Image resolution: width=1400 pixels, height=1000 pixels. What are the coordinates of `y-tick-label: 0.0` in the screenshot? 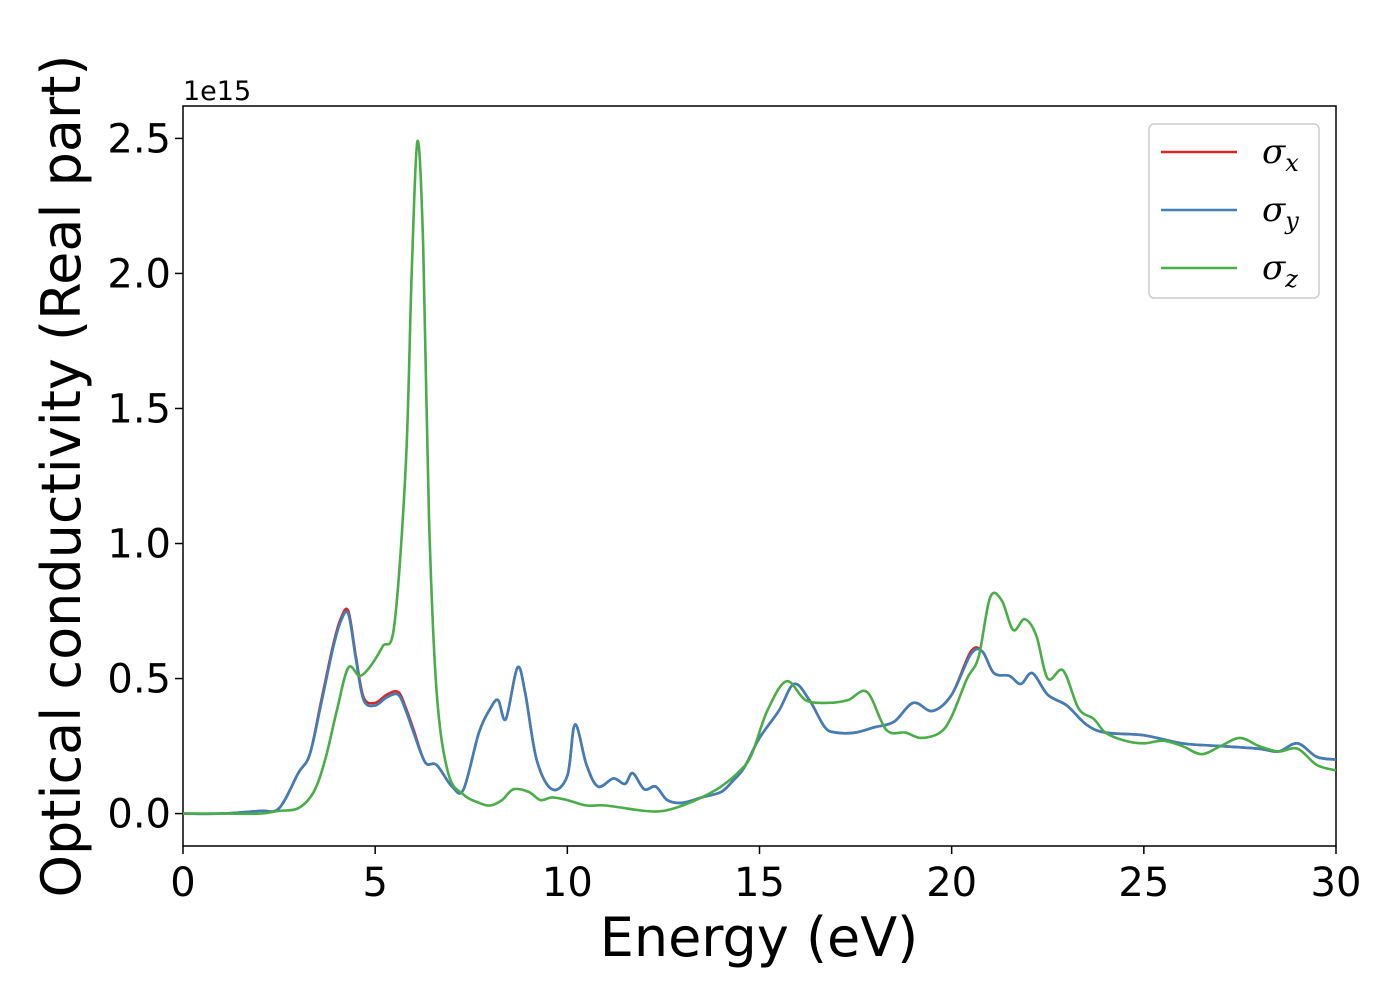 It's located at (139, 815).